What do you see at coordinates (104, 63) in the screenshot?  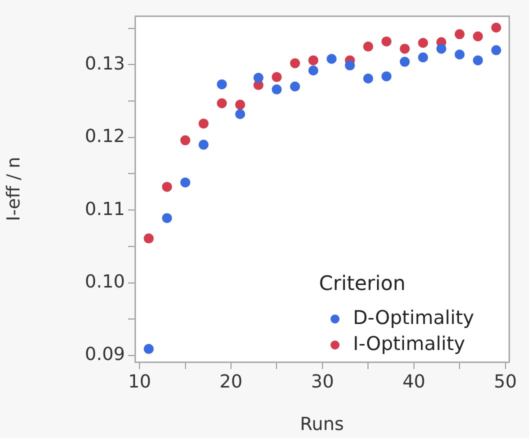 I see `y-tick-label: 0.13` at bounding box center [104, 63].